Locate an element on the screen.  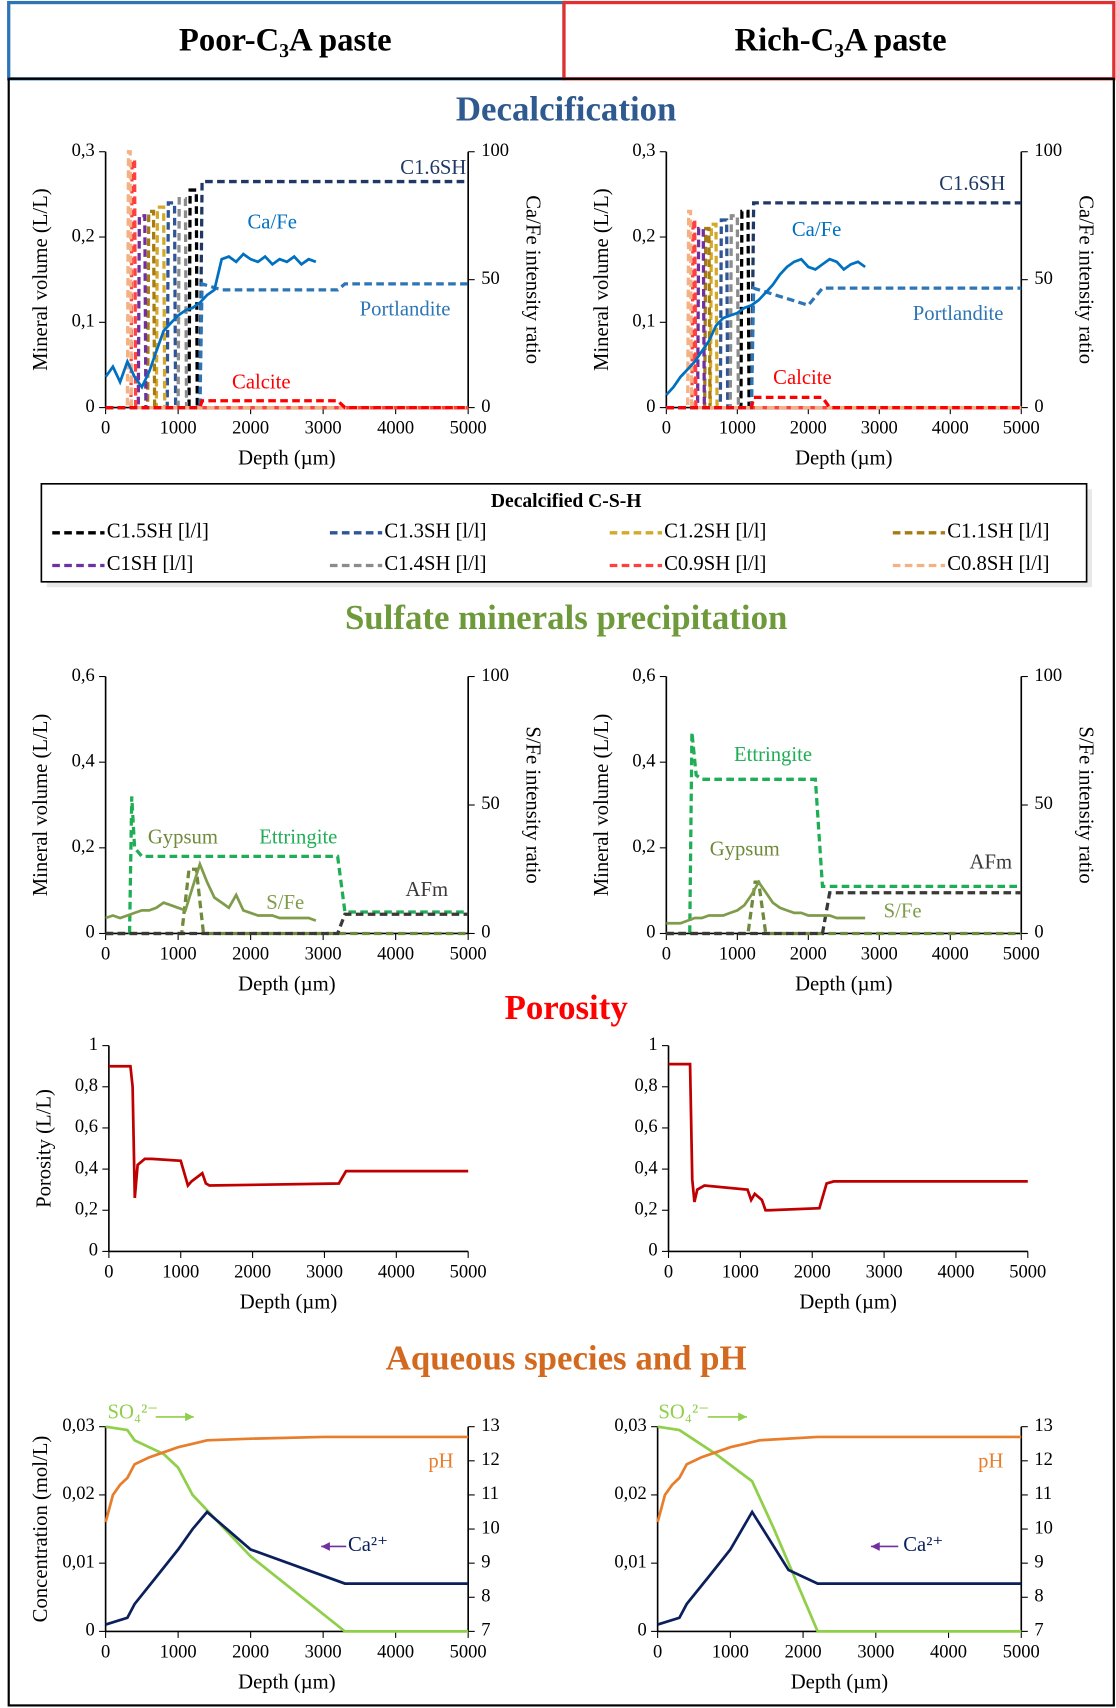
series-label: Calcite is located at coordinates (802, 378).